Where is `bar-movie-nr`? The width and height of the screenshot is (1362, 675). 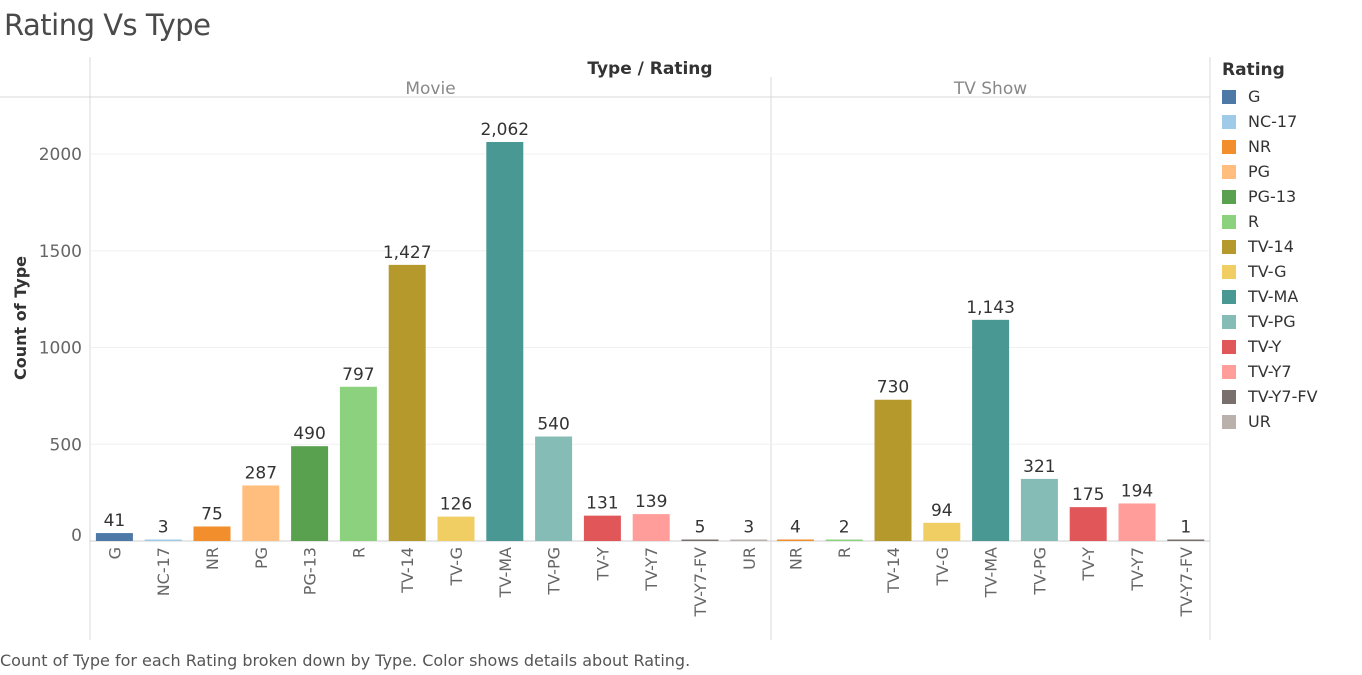
bar-movie-nr is located at coordinates (212, 533).